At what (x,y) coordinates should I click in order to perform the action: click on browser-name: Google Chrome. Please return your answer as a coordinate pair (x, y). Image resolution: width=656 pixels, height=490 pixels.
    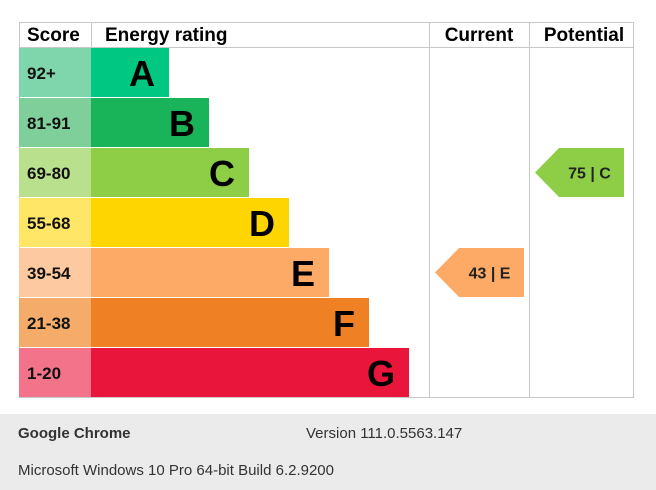
    Looking at the image, I should click on (74, 433).